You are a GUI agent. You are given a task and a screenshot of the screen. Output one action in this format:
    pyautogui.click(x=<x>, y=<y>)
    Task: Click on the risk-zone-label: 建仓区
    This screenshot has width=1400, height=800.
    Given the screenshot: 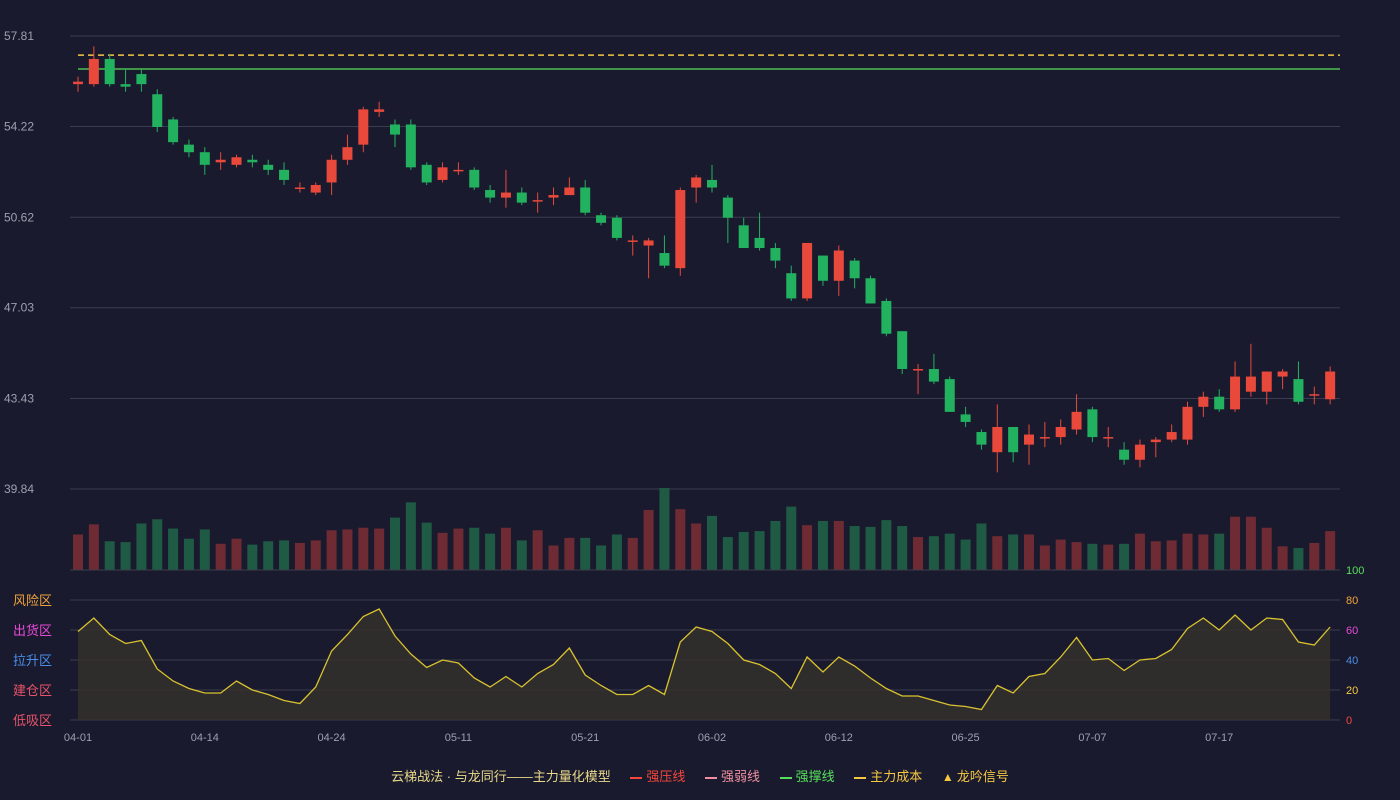 What is the action you would take?
    pyautogui.click(x=32, y=690)
    